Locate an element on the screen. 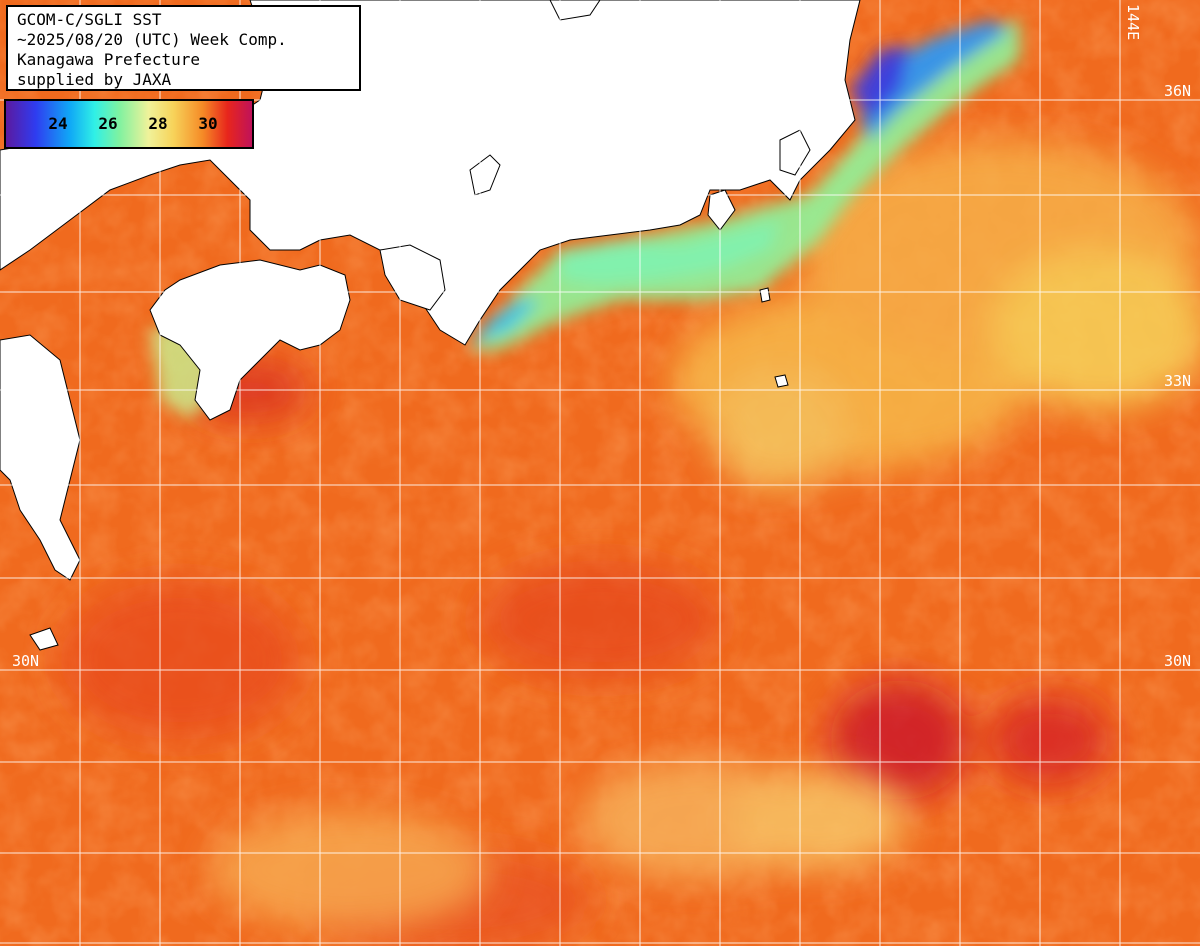 Image resolution: width=1200 pixels, height=946 pixels. lat-label-33-right: 33N is located at coordinates (1178, 381).